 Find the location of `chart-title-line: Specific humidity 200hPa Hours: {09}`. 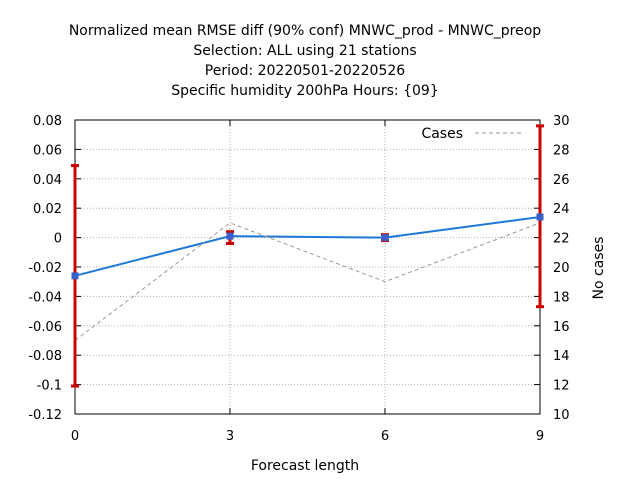

chart-title-line: Specific humidity 200hPa Hours: {09} is located at coordinates (304, 91).